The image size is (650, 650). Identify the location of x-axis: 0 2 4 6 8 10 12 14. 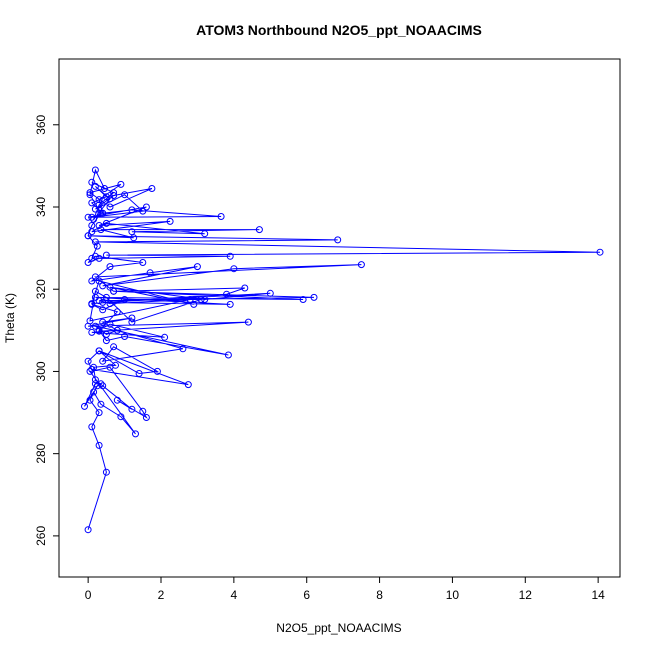
(345, 589).